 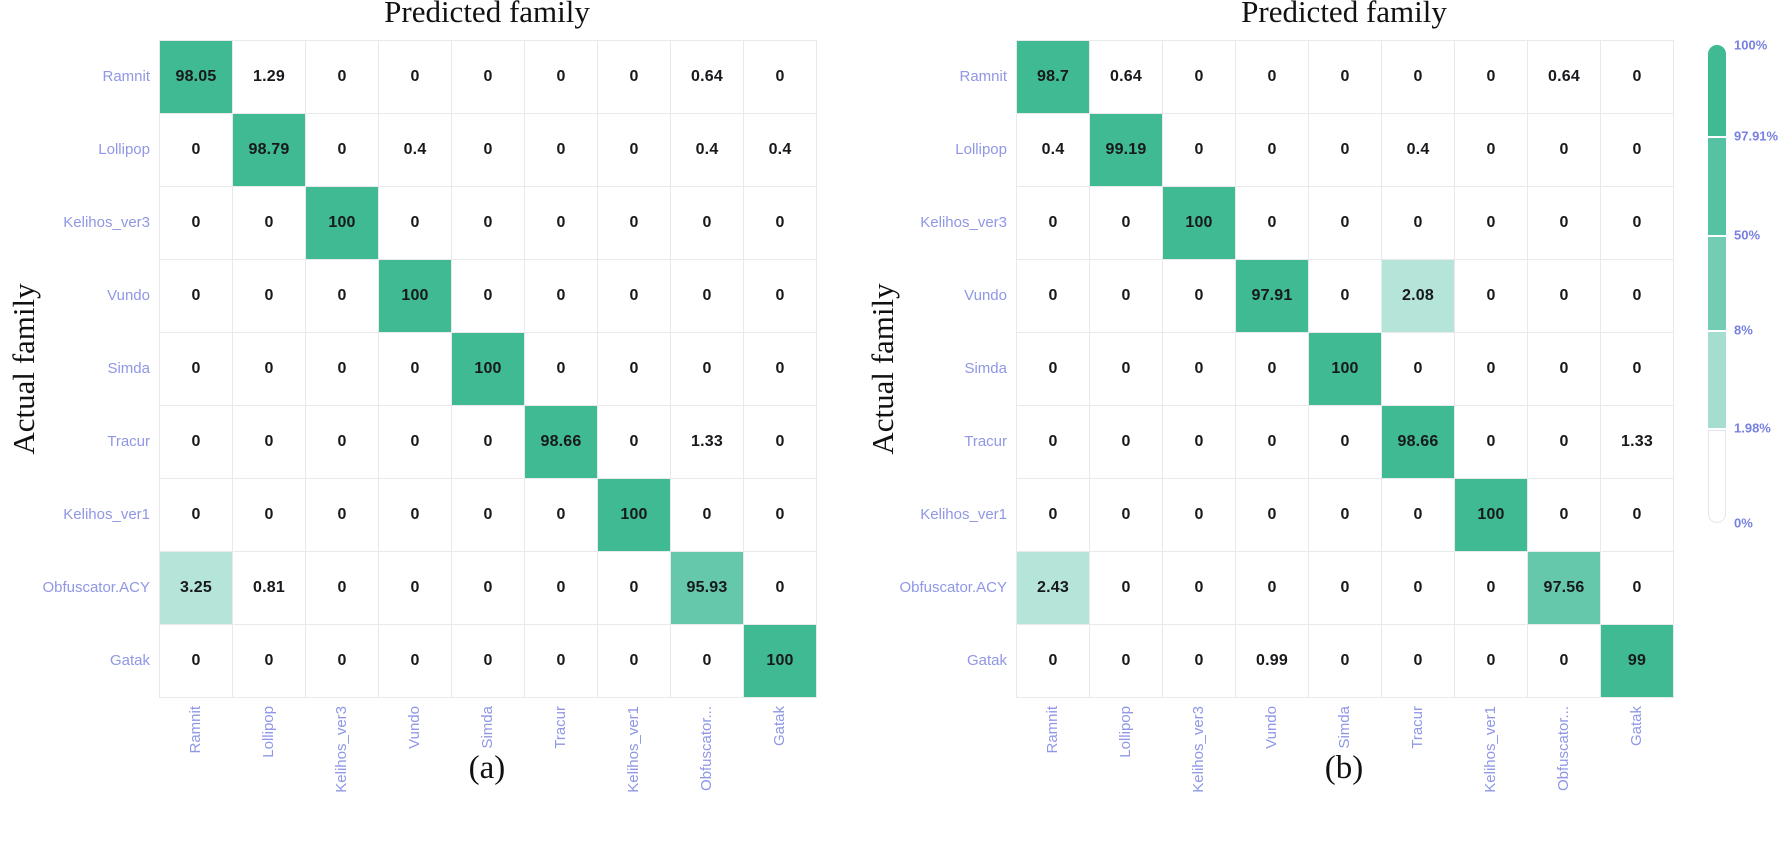 I want to click on row-label: Obfuscator.ACY, so click(x=953, y=587).